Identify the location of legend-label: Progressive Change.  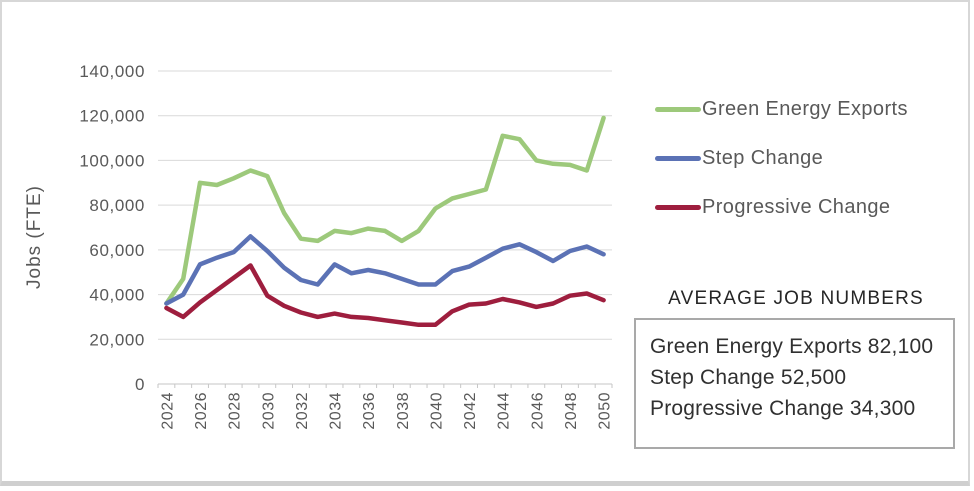
(796, 207).